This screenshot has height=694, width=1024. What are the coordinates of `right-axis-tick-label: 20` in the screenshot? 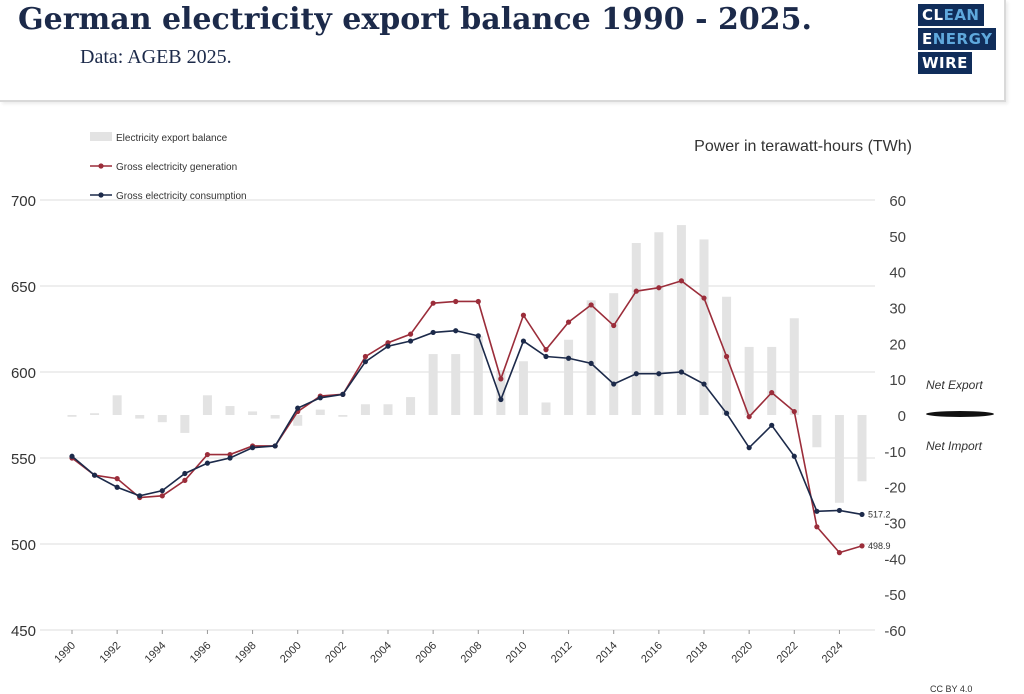 It's located at (897, 344).